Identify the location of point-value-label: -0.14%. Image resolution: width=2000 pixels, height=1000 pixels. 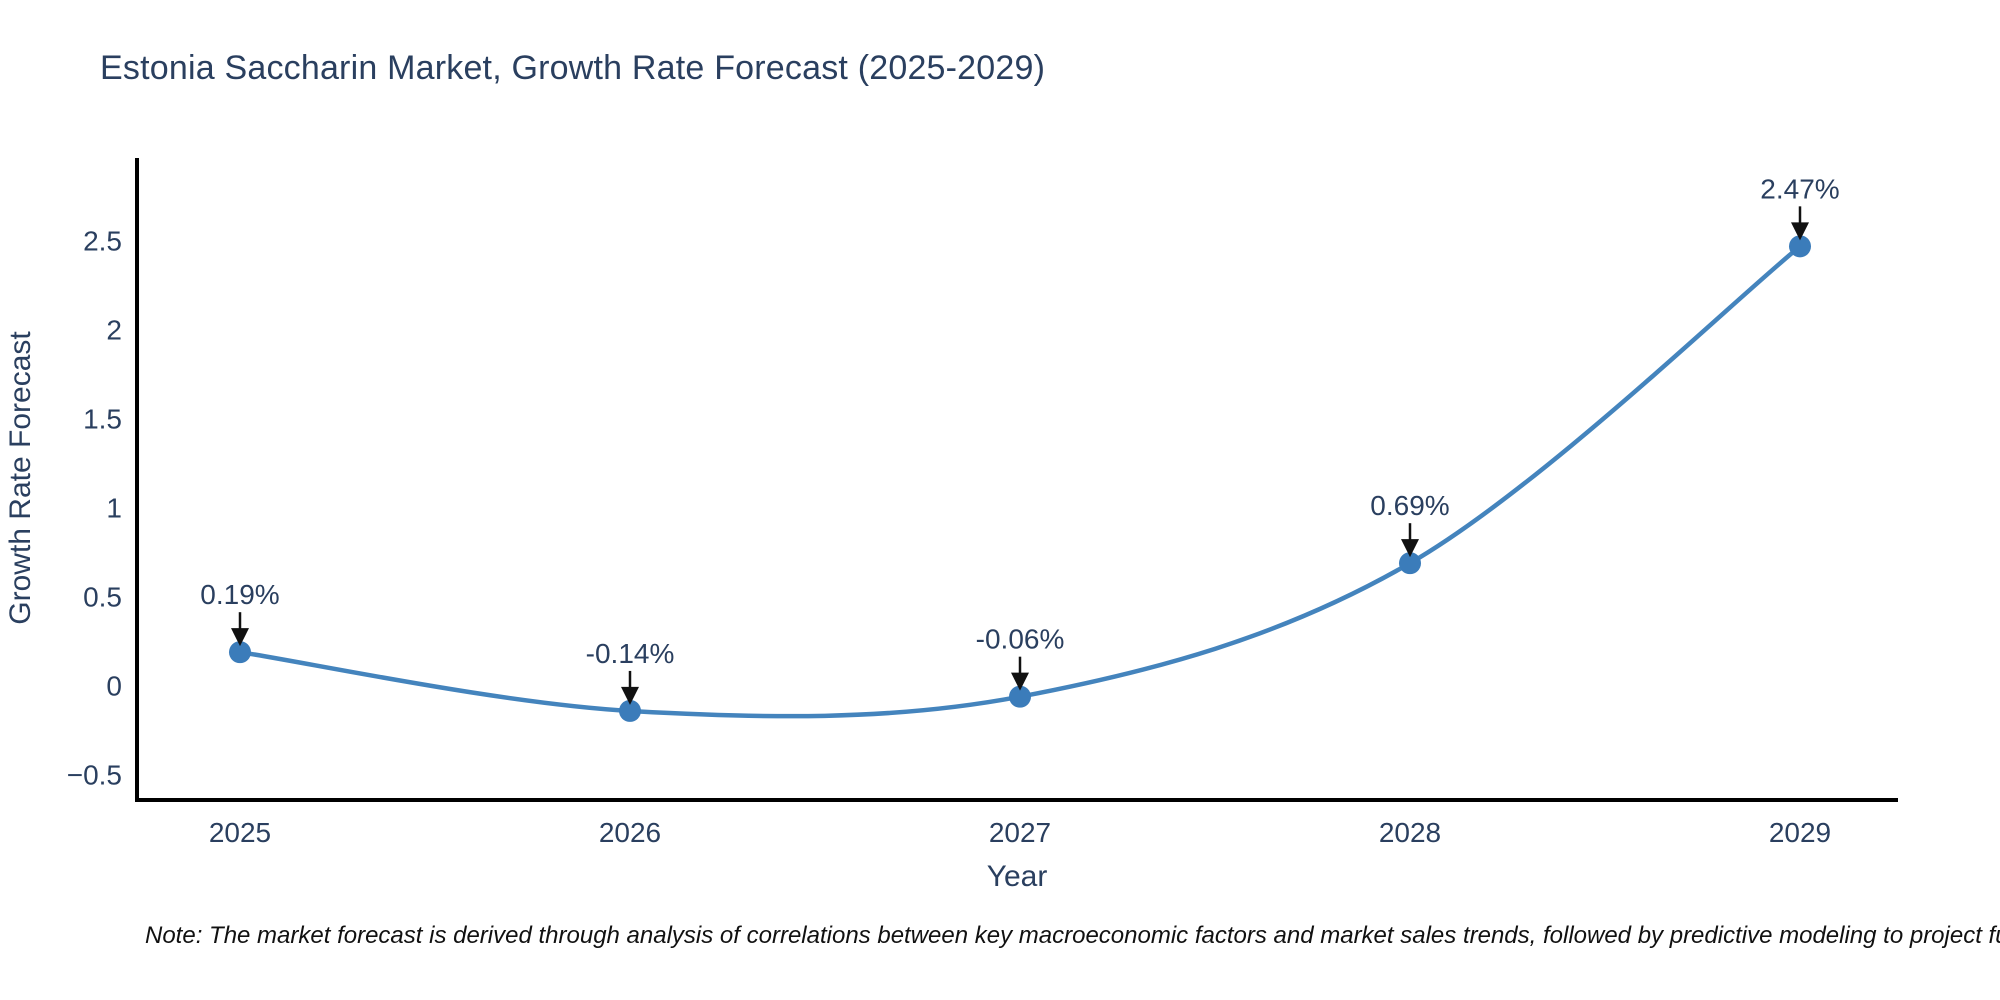
(630, 653).